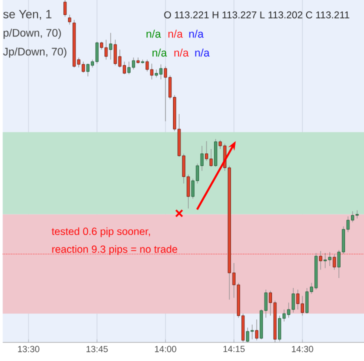 The image size is (364, 361). I want to click on x-tick-label: 14:00, so click(165, 349).